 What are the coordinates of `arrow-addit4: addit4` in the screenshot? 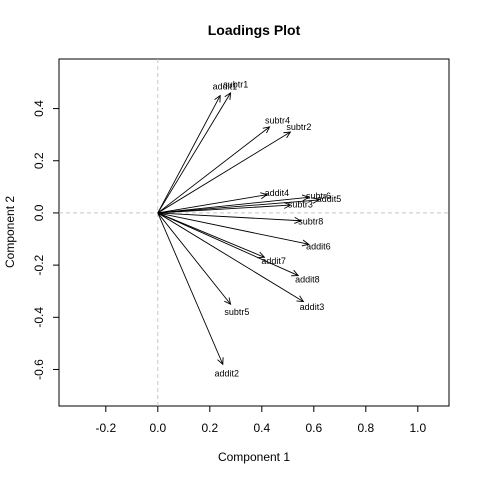 It's located at (223, 201).